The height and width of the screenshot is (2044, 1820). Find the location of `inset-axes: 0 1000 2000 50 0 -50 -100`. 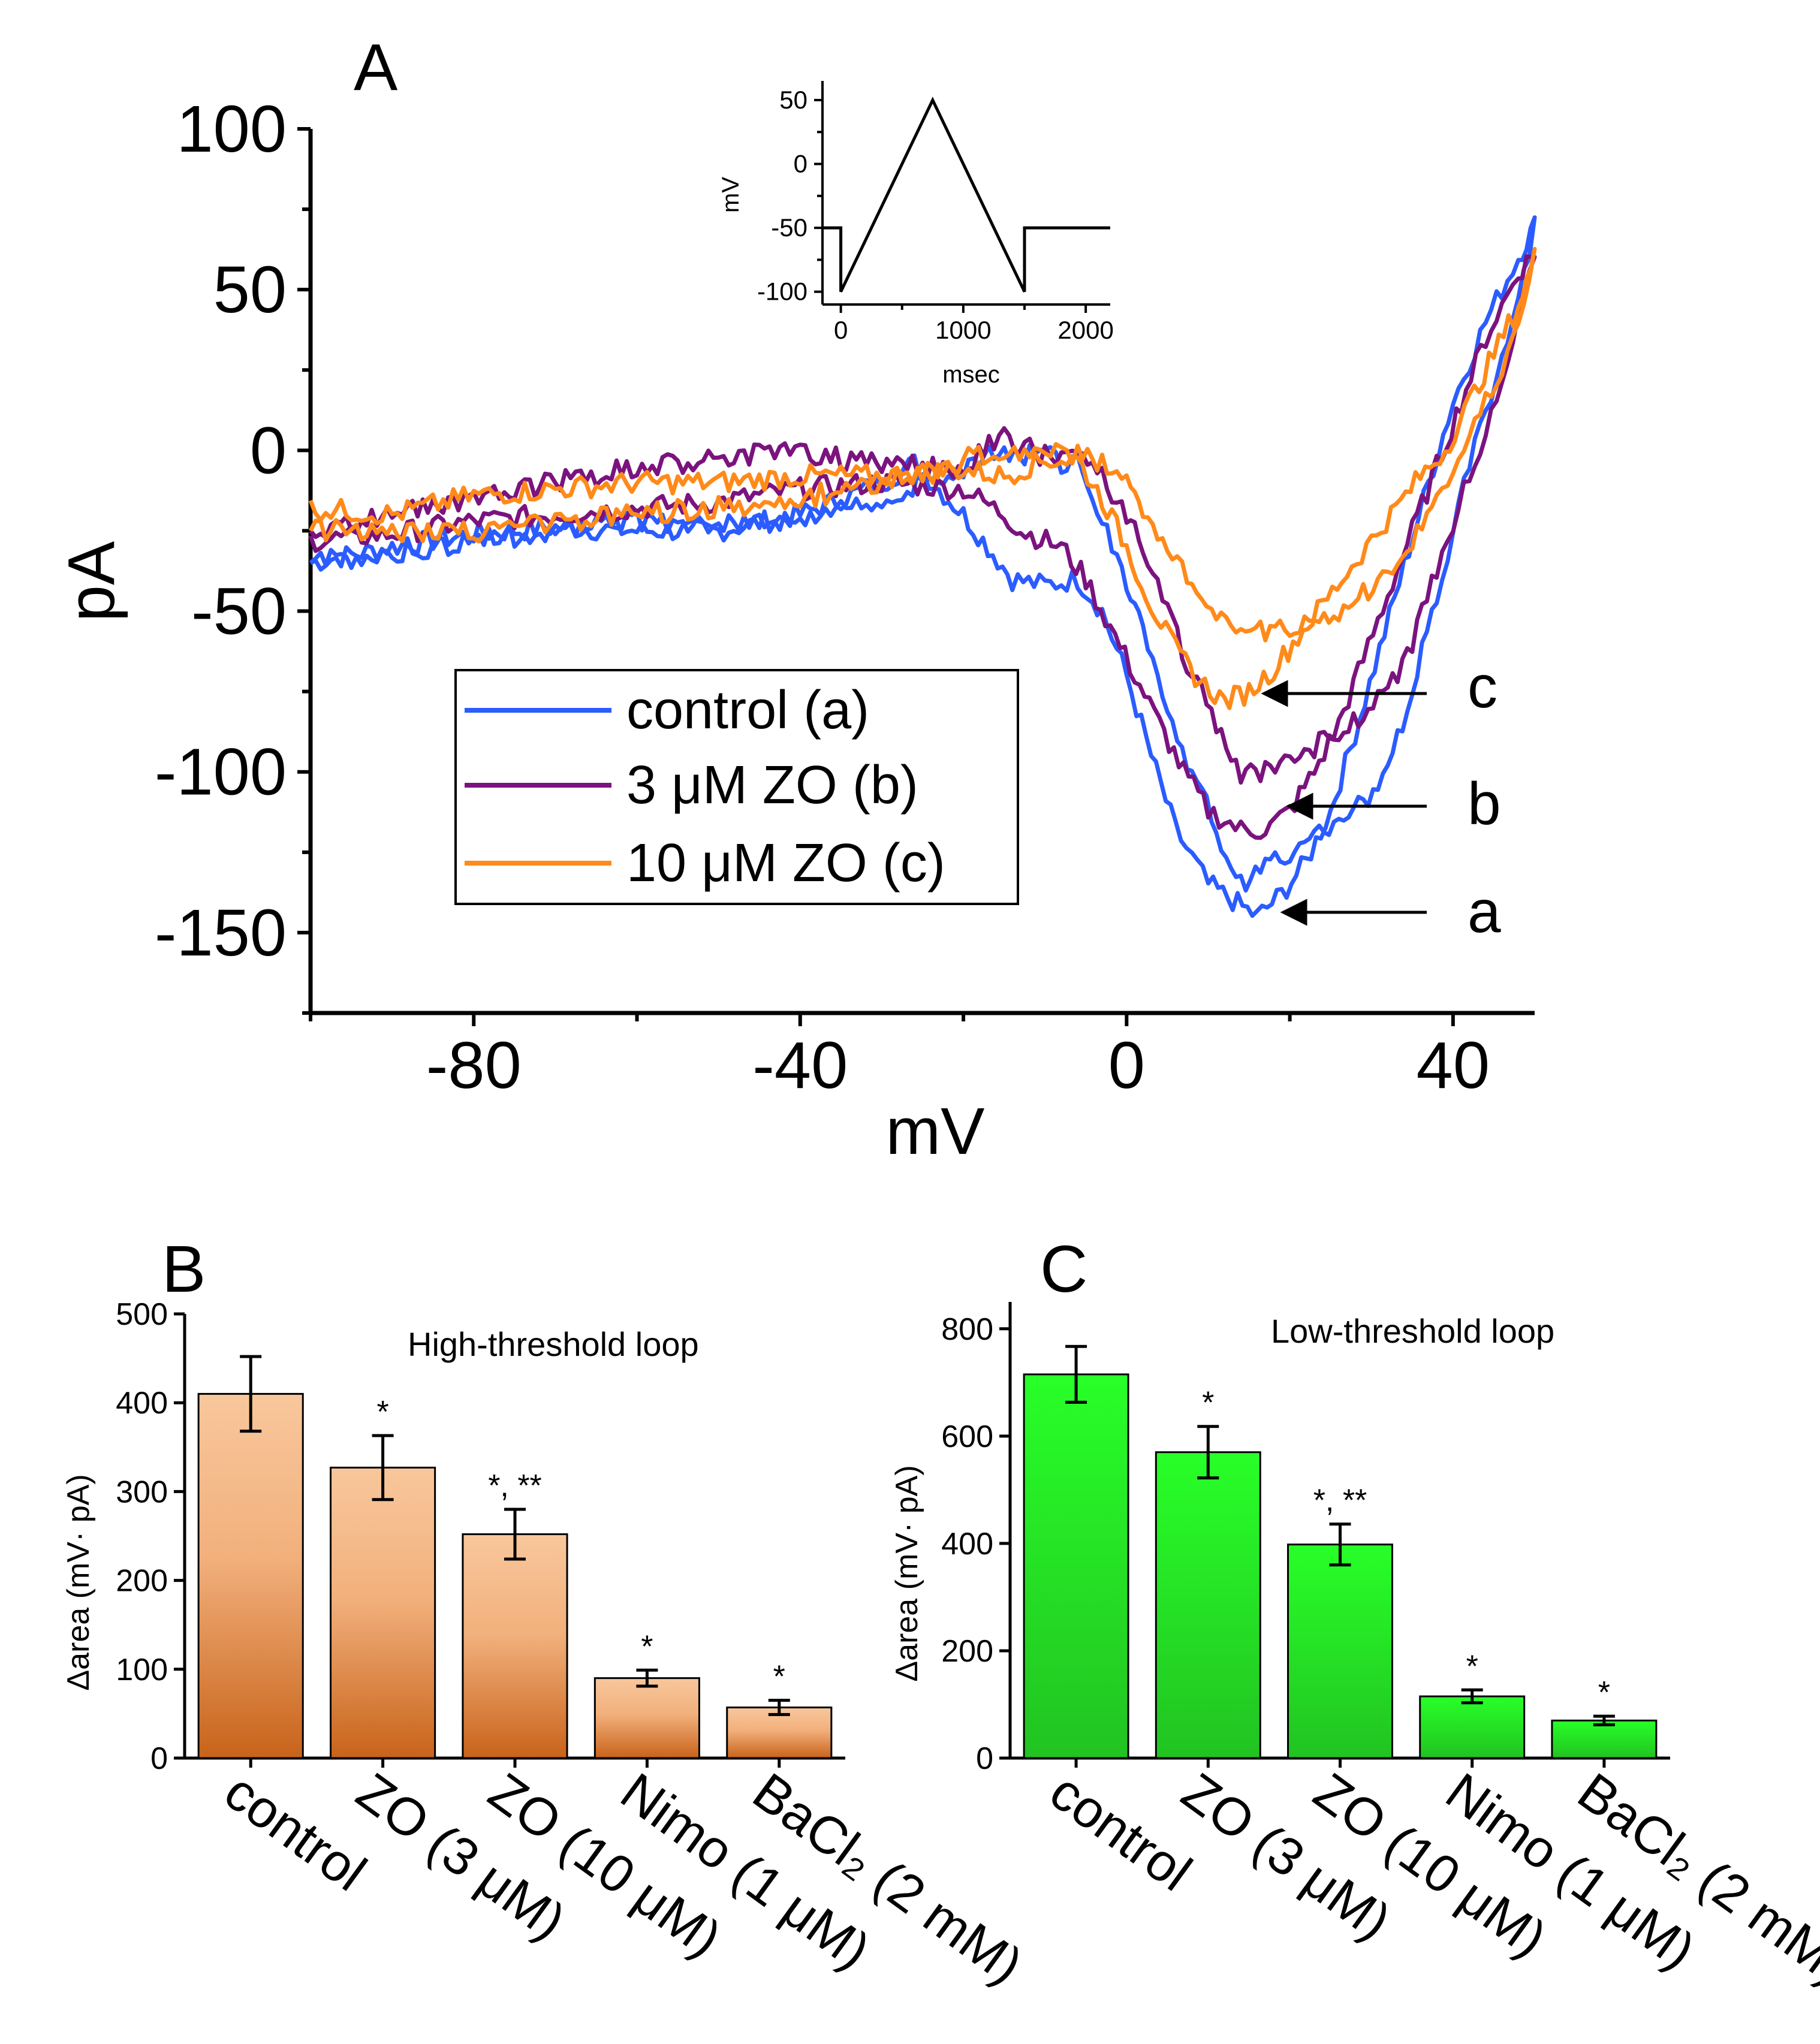

inset-axes: 0 1000 2000 50 0 -50 -100 is located at coordinates (936, 212).